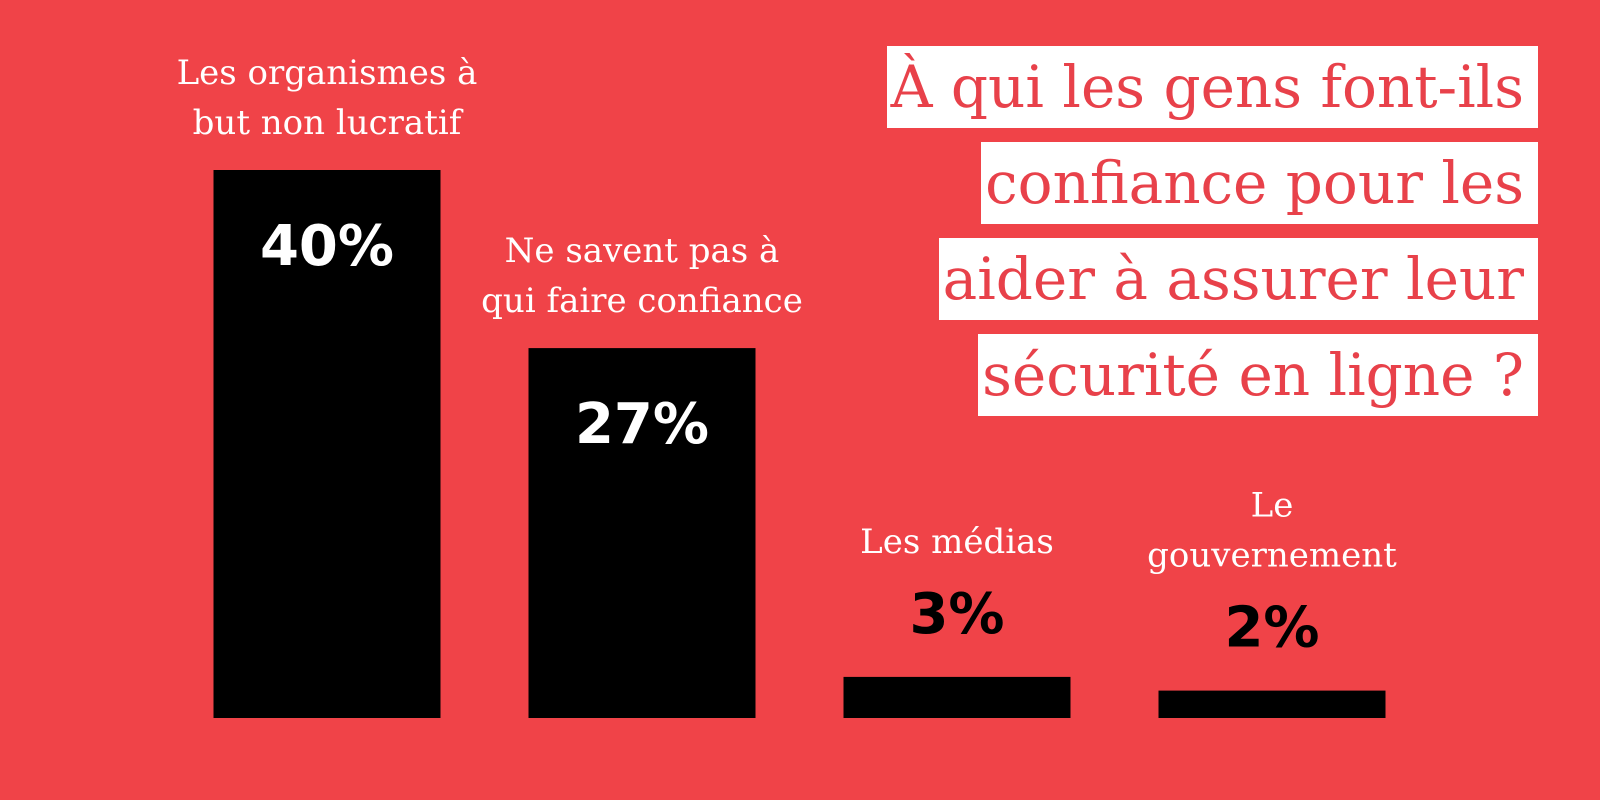  I want to click on value-label: 27%, so click(642, 424).